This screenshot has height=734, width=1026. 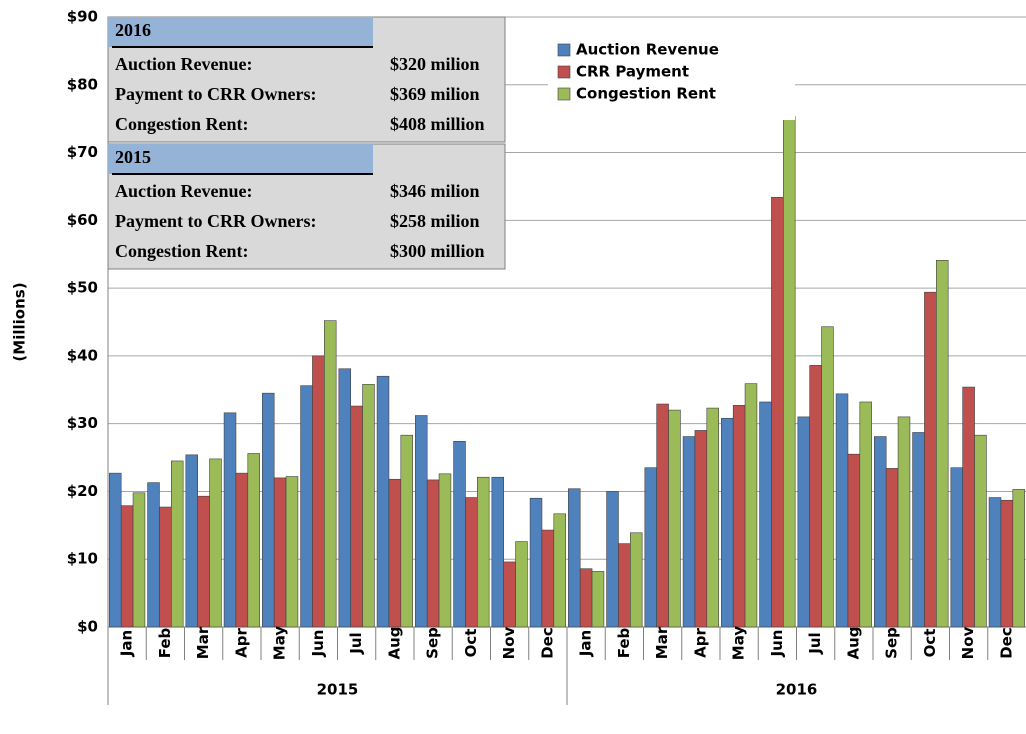 What do you see at coordinates (632, 72) in the screenshot?
I see `legend-label: CRR Payment` at bounding box center [632, 72].